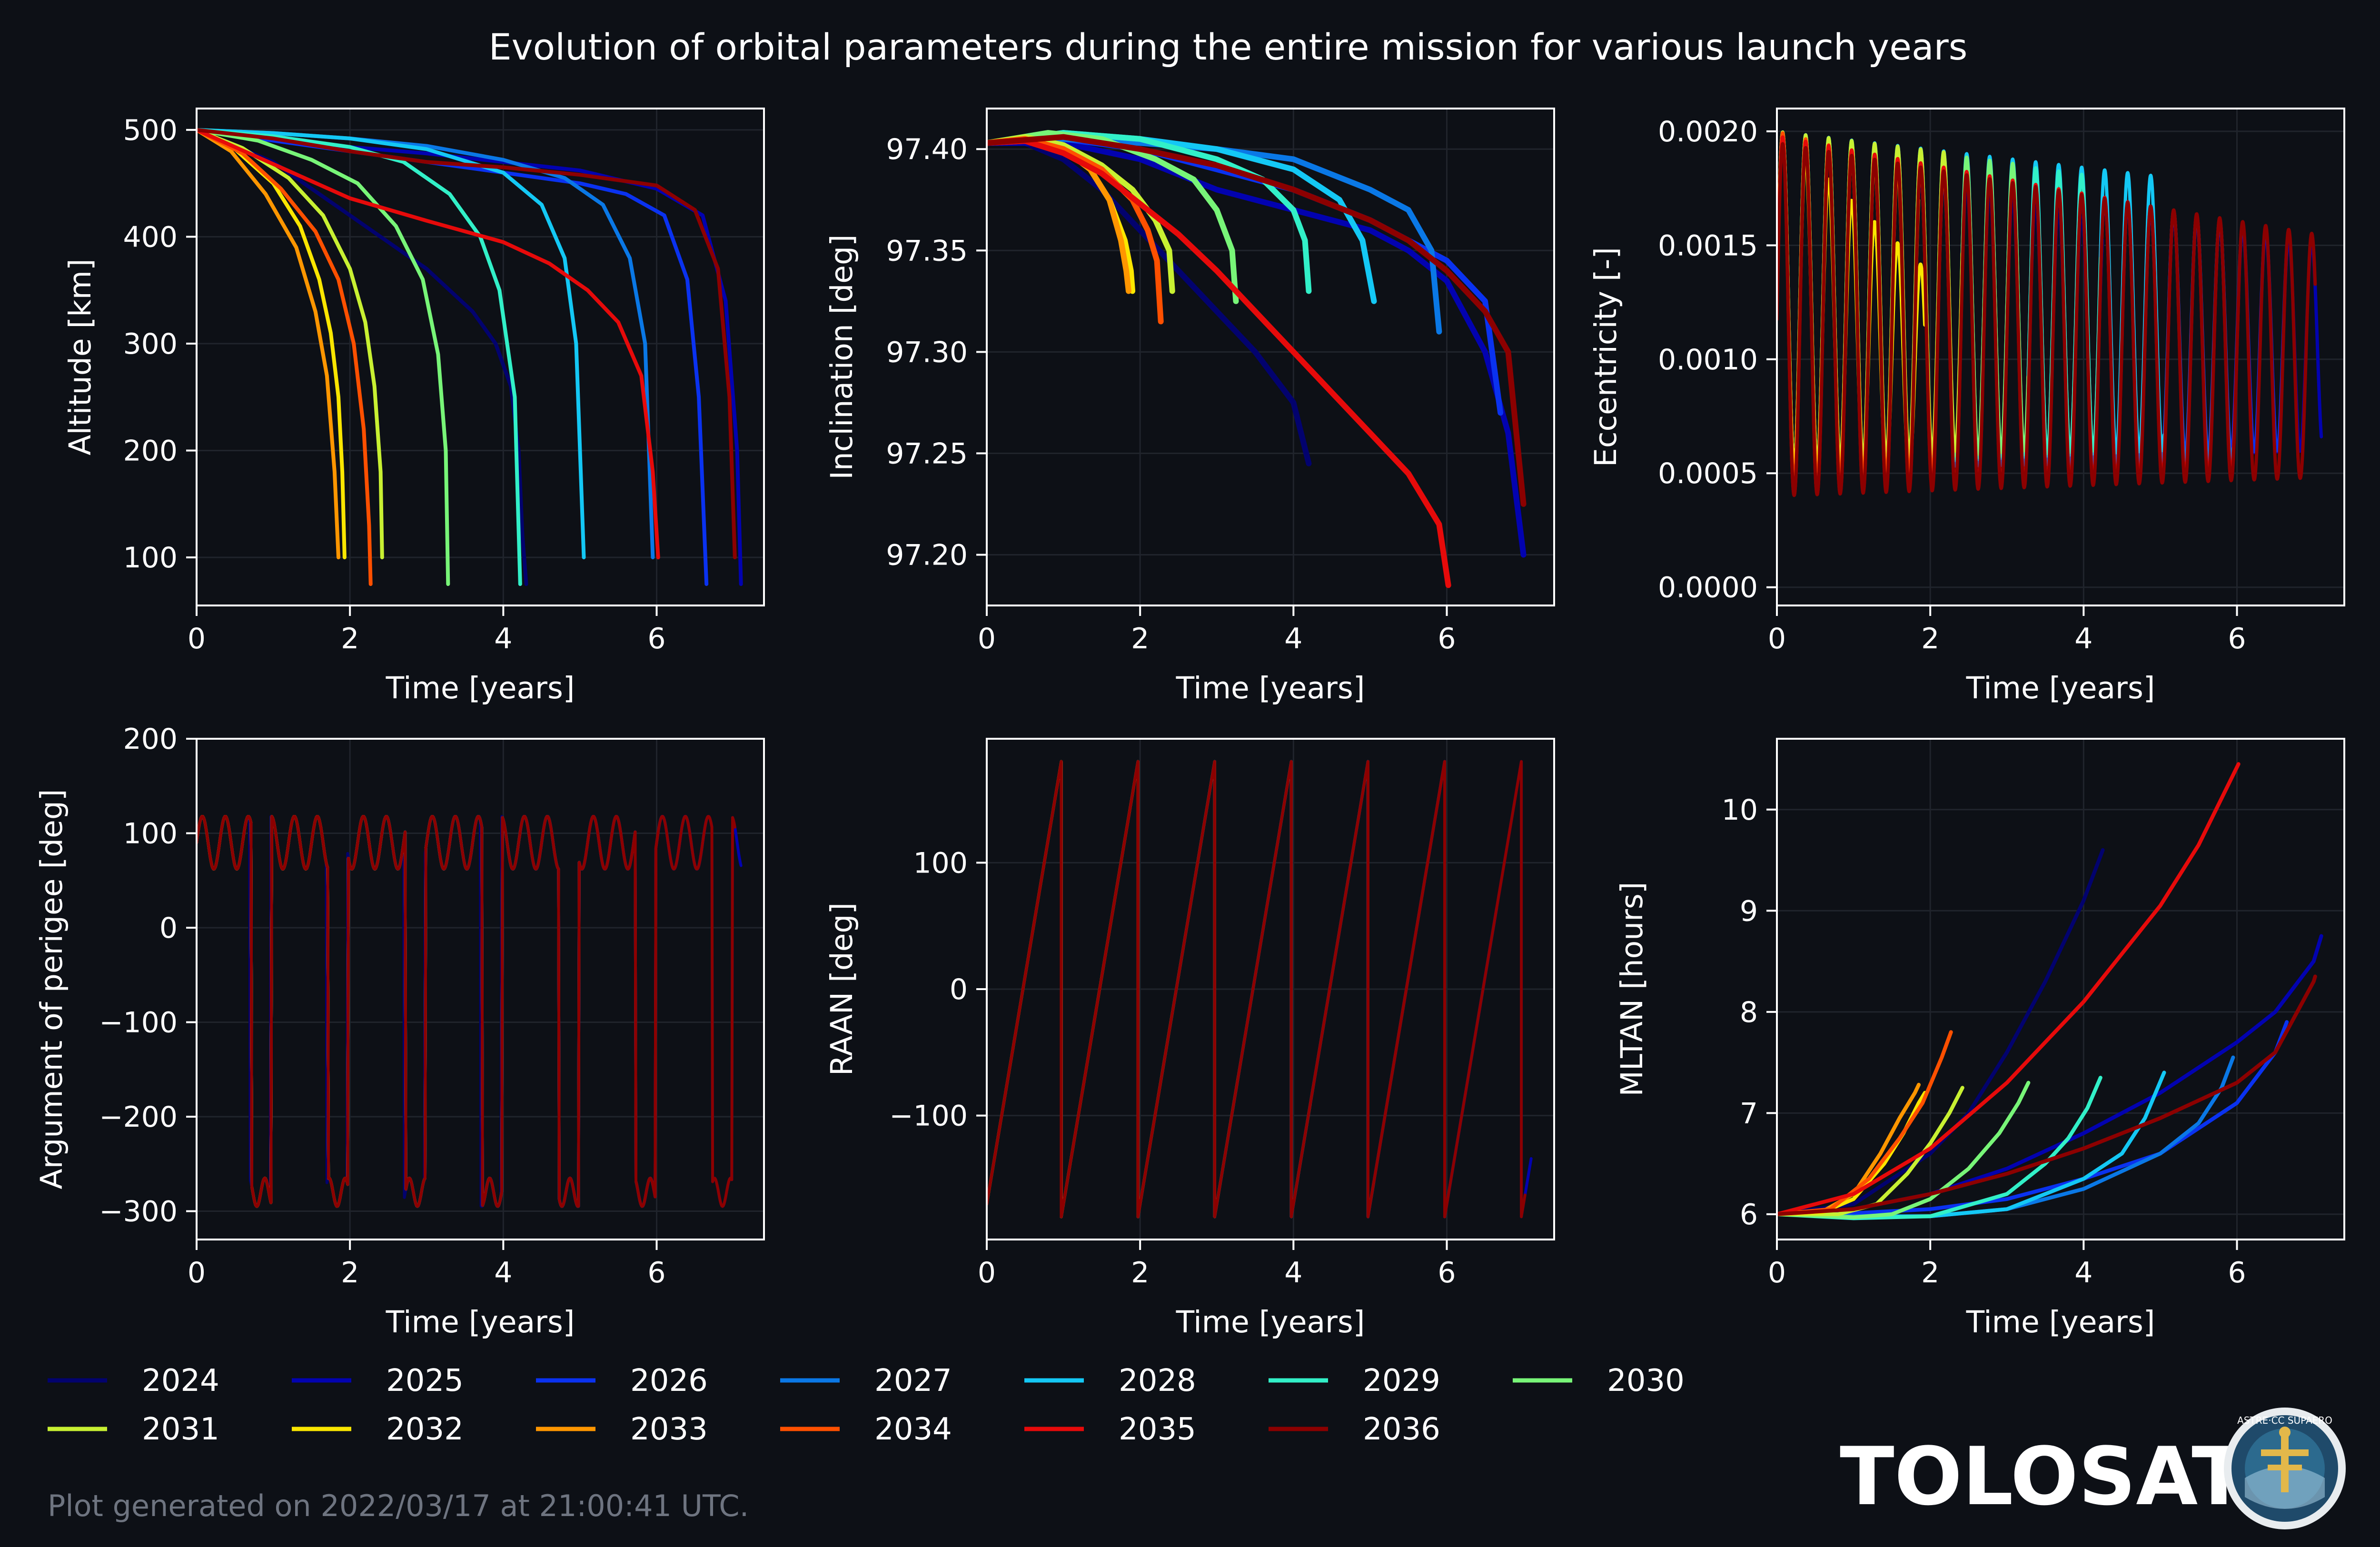 This screenshot has width=2380, height=1547. I want to click on y-axis-label: MLTAN [hours], so click(1632, 990).